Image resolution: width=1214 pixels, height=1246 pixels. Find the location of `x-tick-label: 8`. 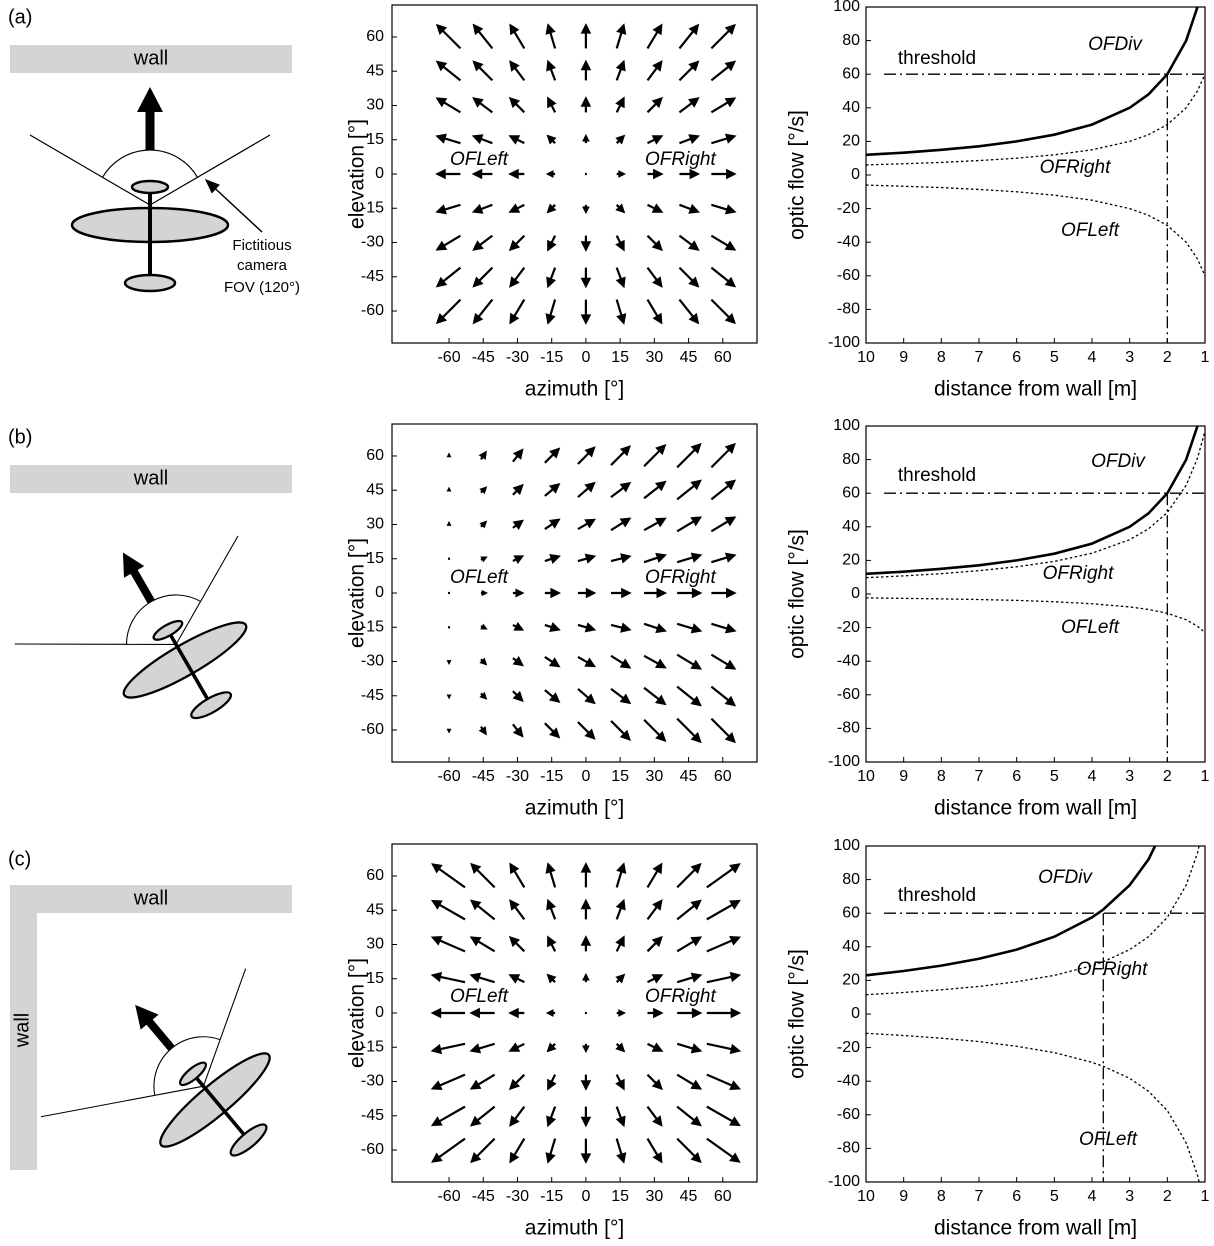

x-tick-label: 8 is located at coordinates (941, 357).